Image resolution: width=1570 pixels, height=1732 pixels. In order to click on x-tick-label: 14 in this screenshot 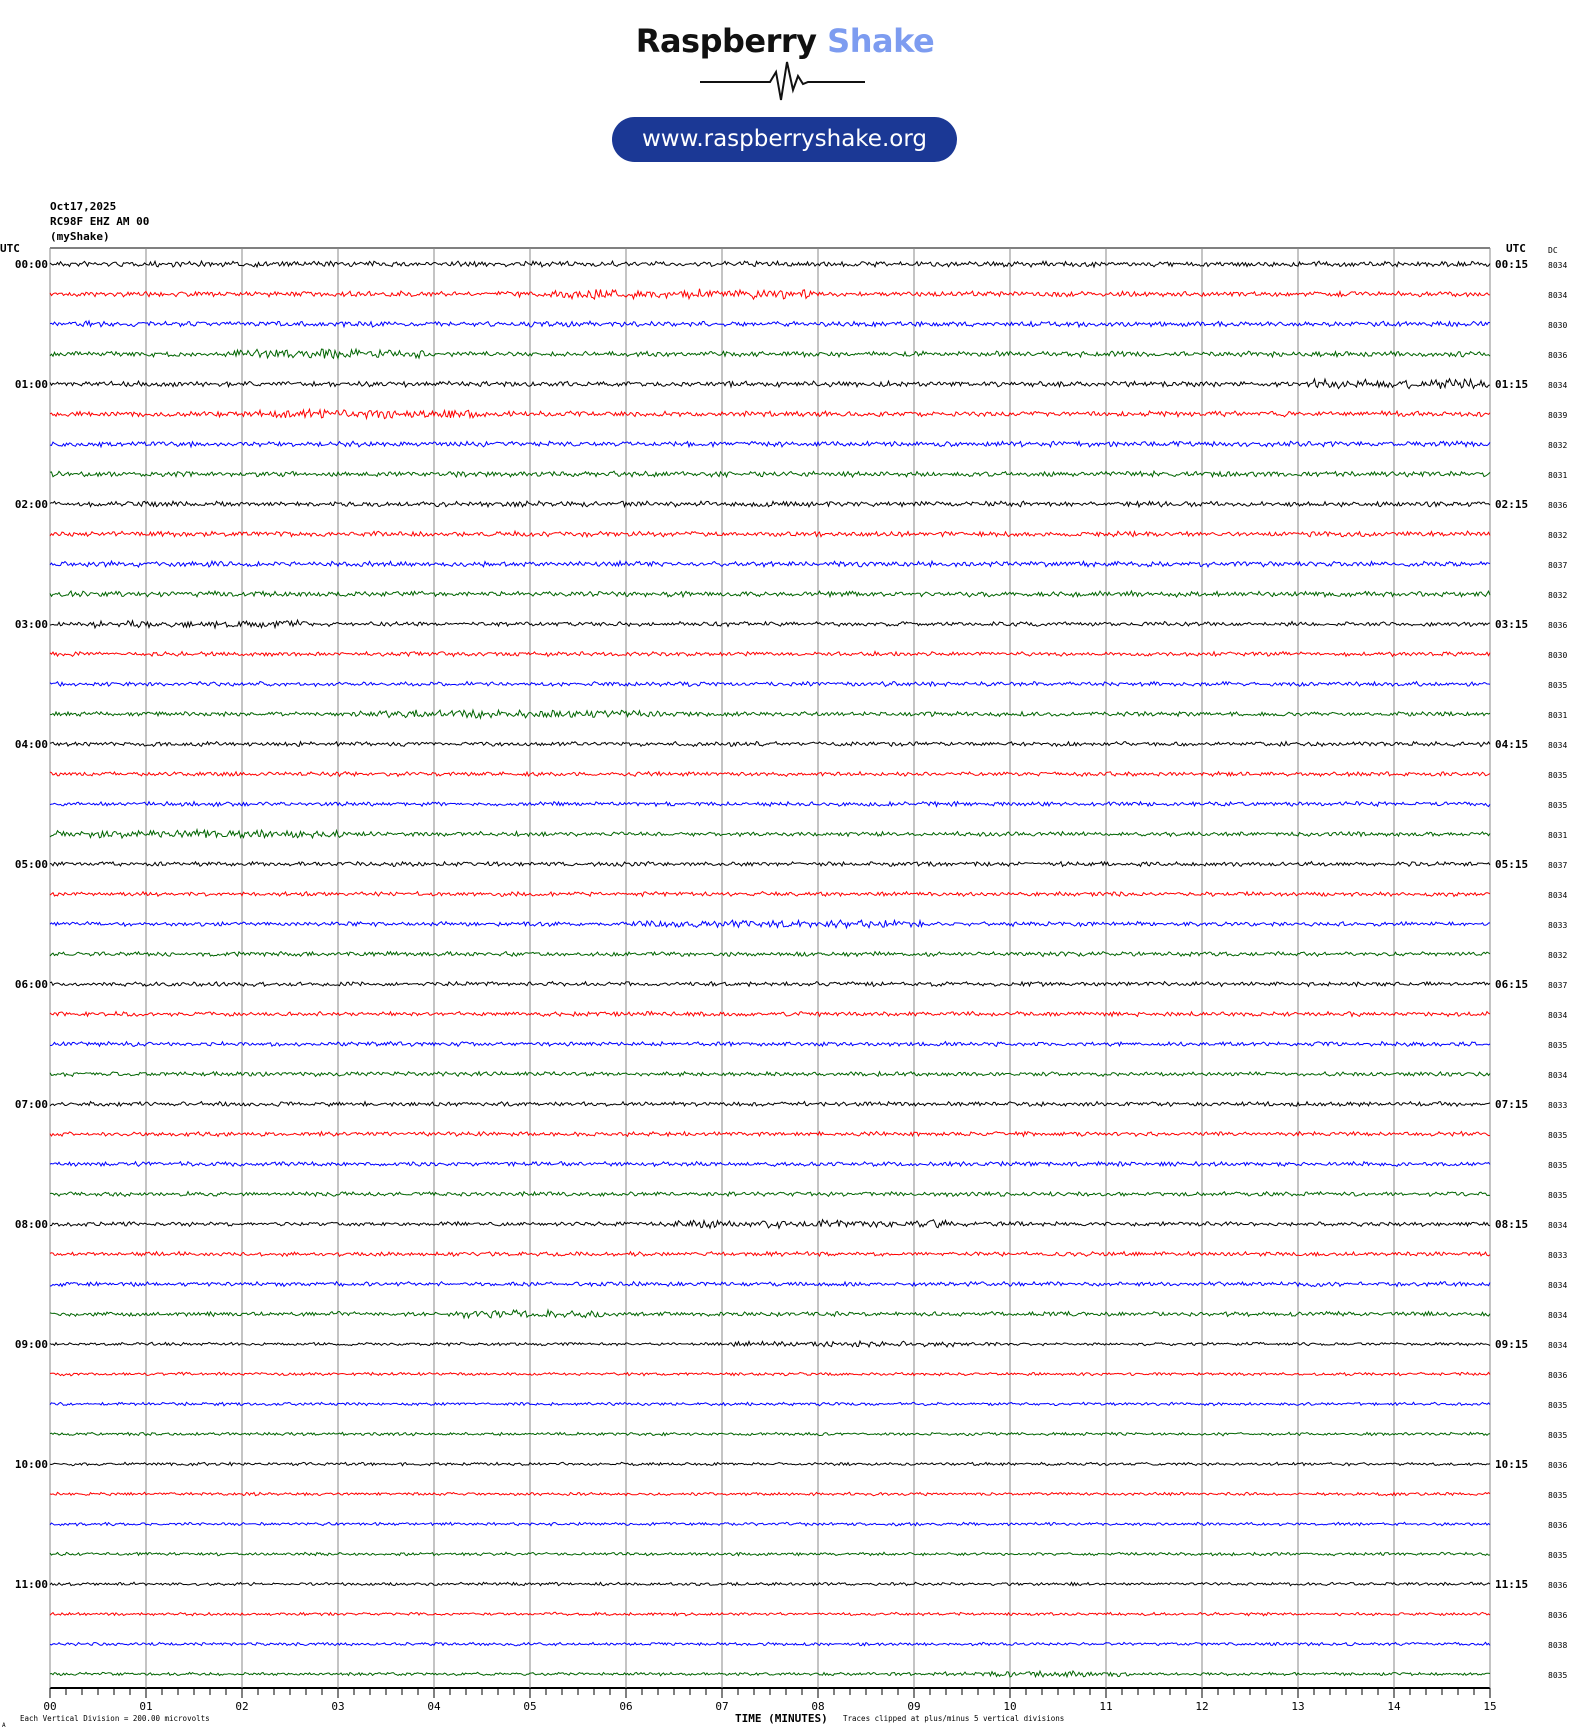, I will do `click(1394, 1706)`.